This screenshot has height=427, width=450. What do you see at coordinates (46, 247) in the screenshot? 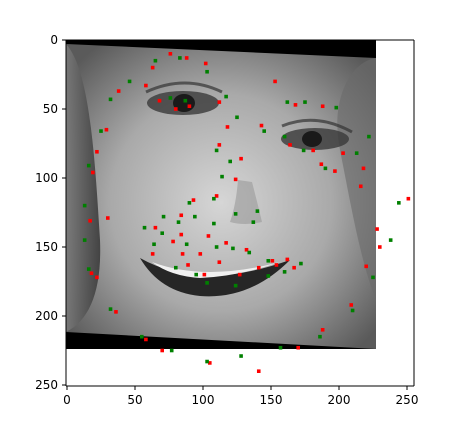
I see `y-tick-label: 150` at bounding box center [46, 247].